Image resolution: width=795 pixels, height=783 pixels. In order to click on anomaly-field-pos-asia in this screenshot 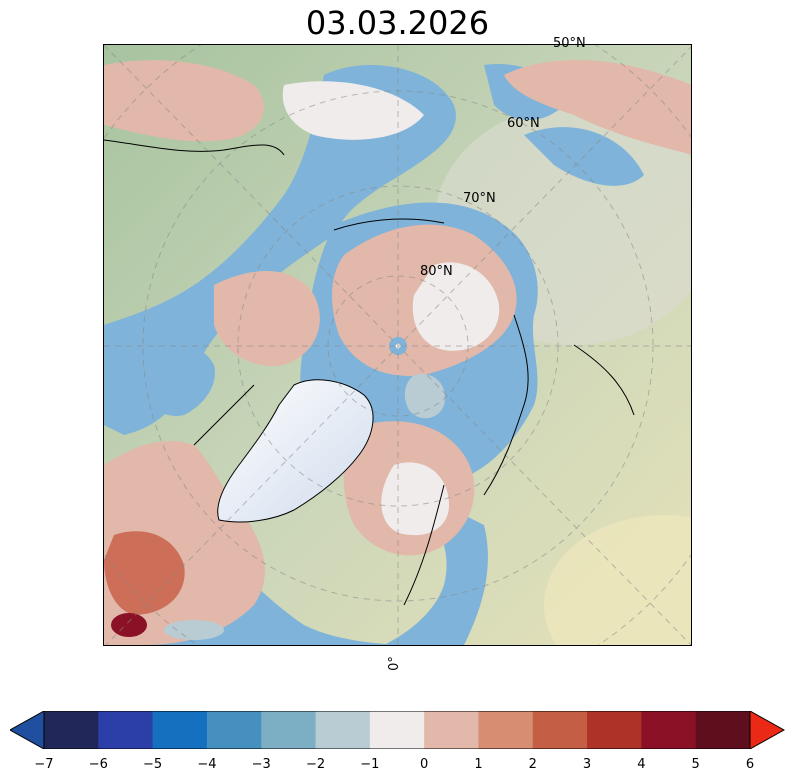, I will do `click(184, 101)`.